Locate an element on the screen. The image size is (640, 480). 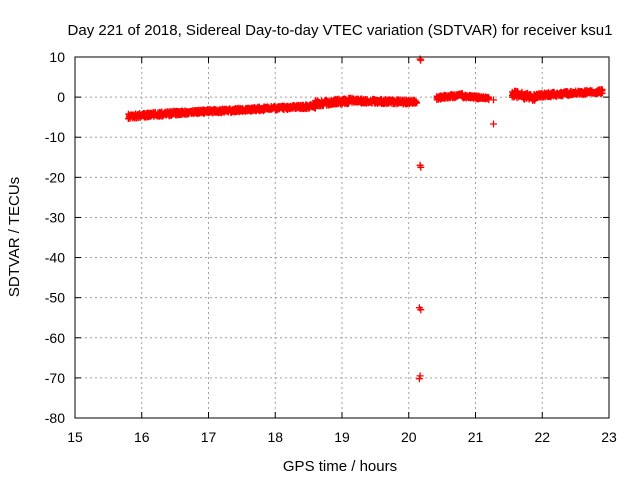
x-tick-label: 21 is located at coordinates (476, 437).